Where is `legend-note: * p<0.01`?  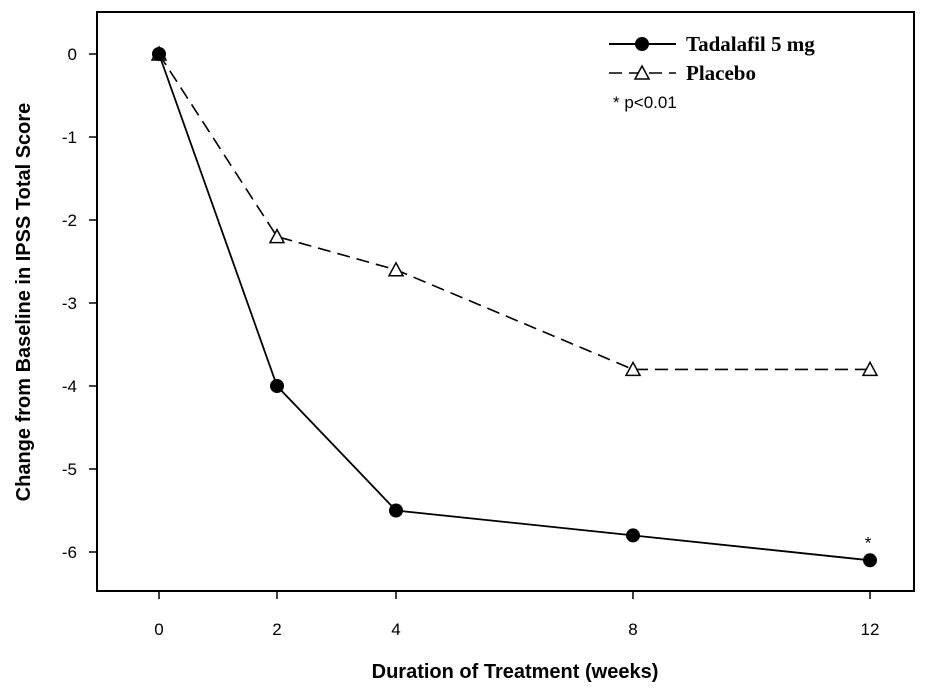 legend-note: * p<0.01 is located at coordinates (645, 102).